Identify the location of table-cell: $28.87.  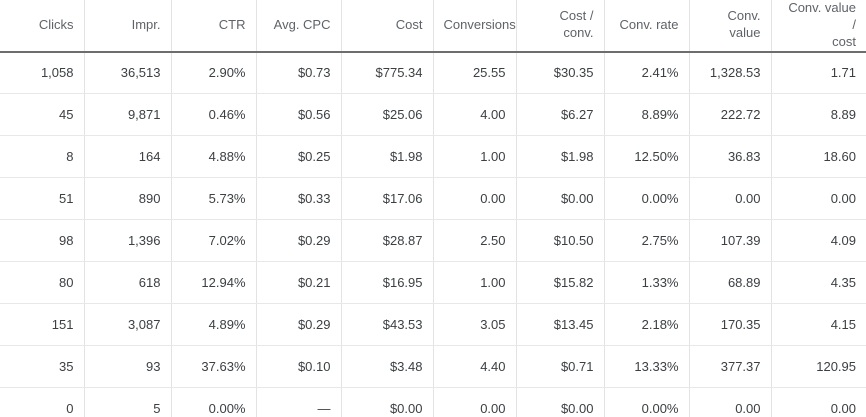
(387, 241).